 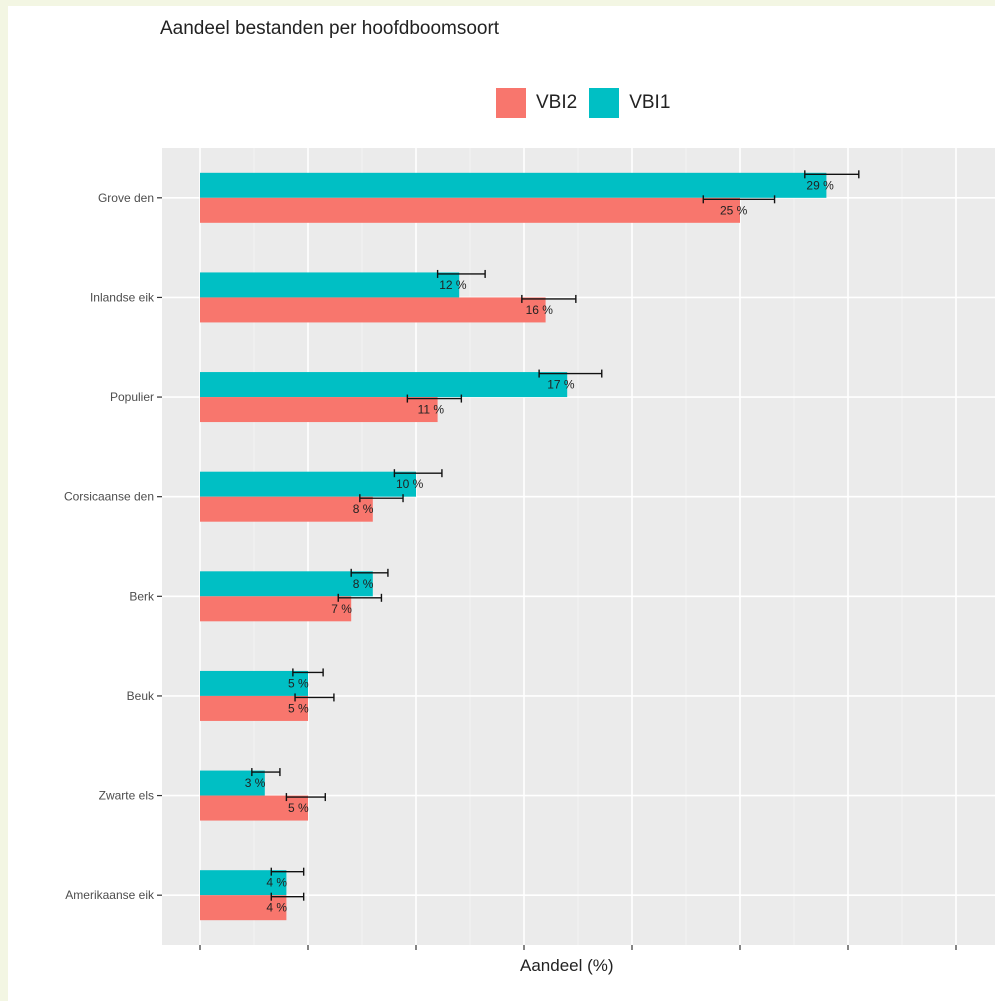 I want to click on bar-vbi2-berk, so click(x=276, y=609).